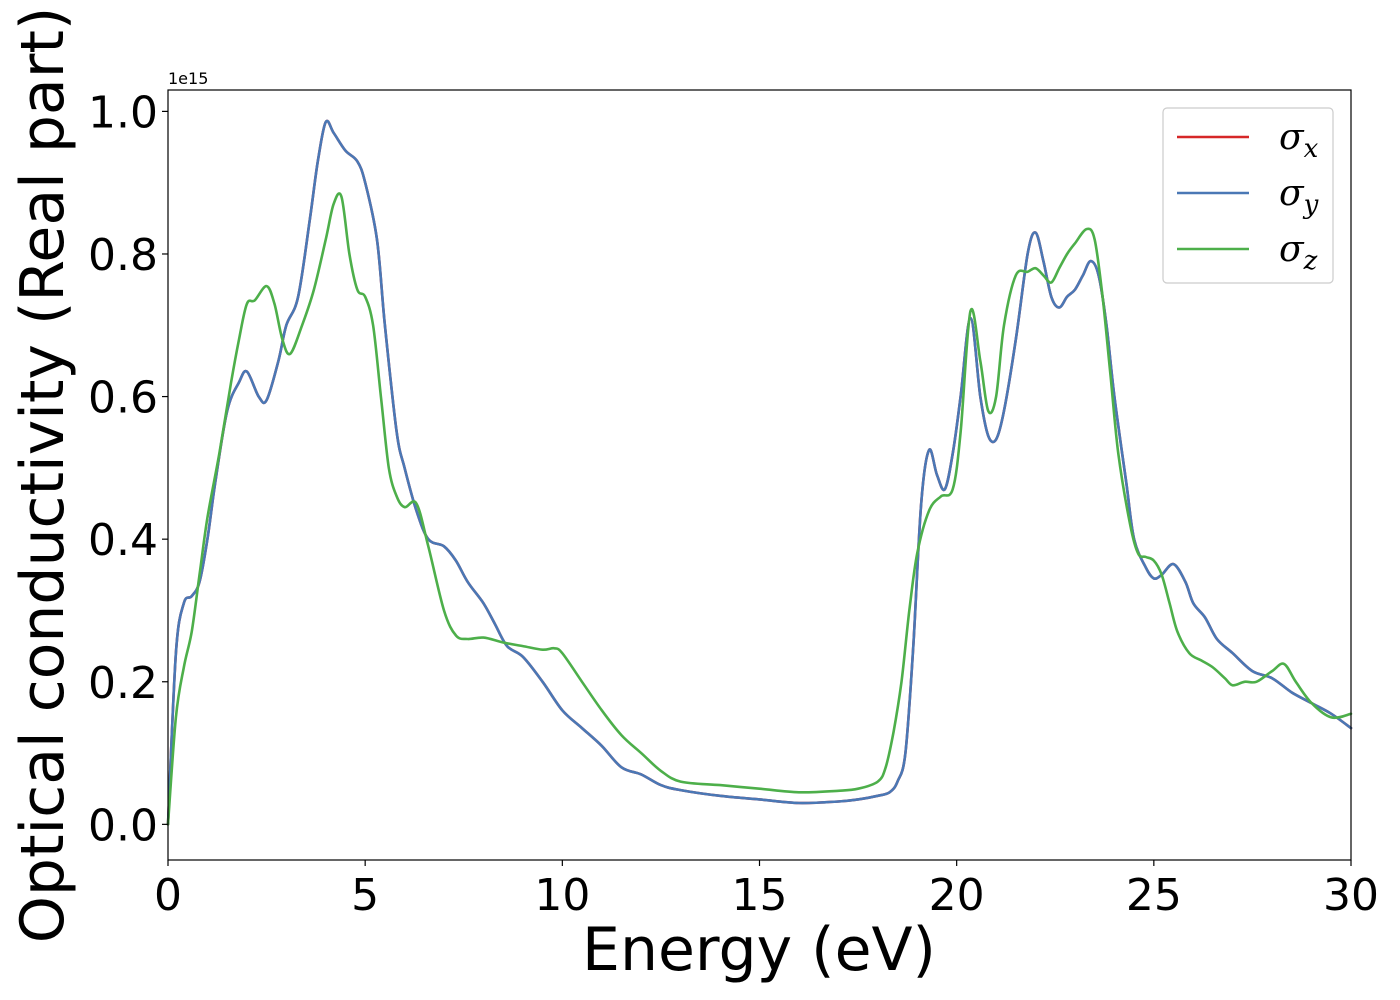 The height and width of the screenshot is (1000, 1400). What do you see at coordinates (123, 825) in the screenshot?
I see `y-tick-label: 0.0` at bounding box center [123, 825].